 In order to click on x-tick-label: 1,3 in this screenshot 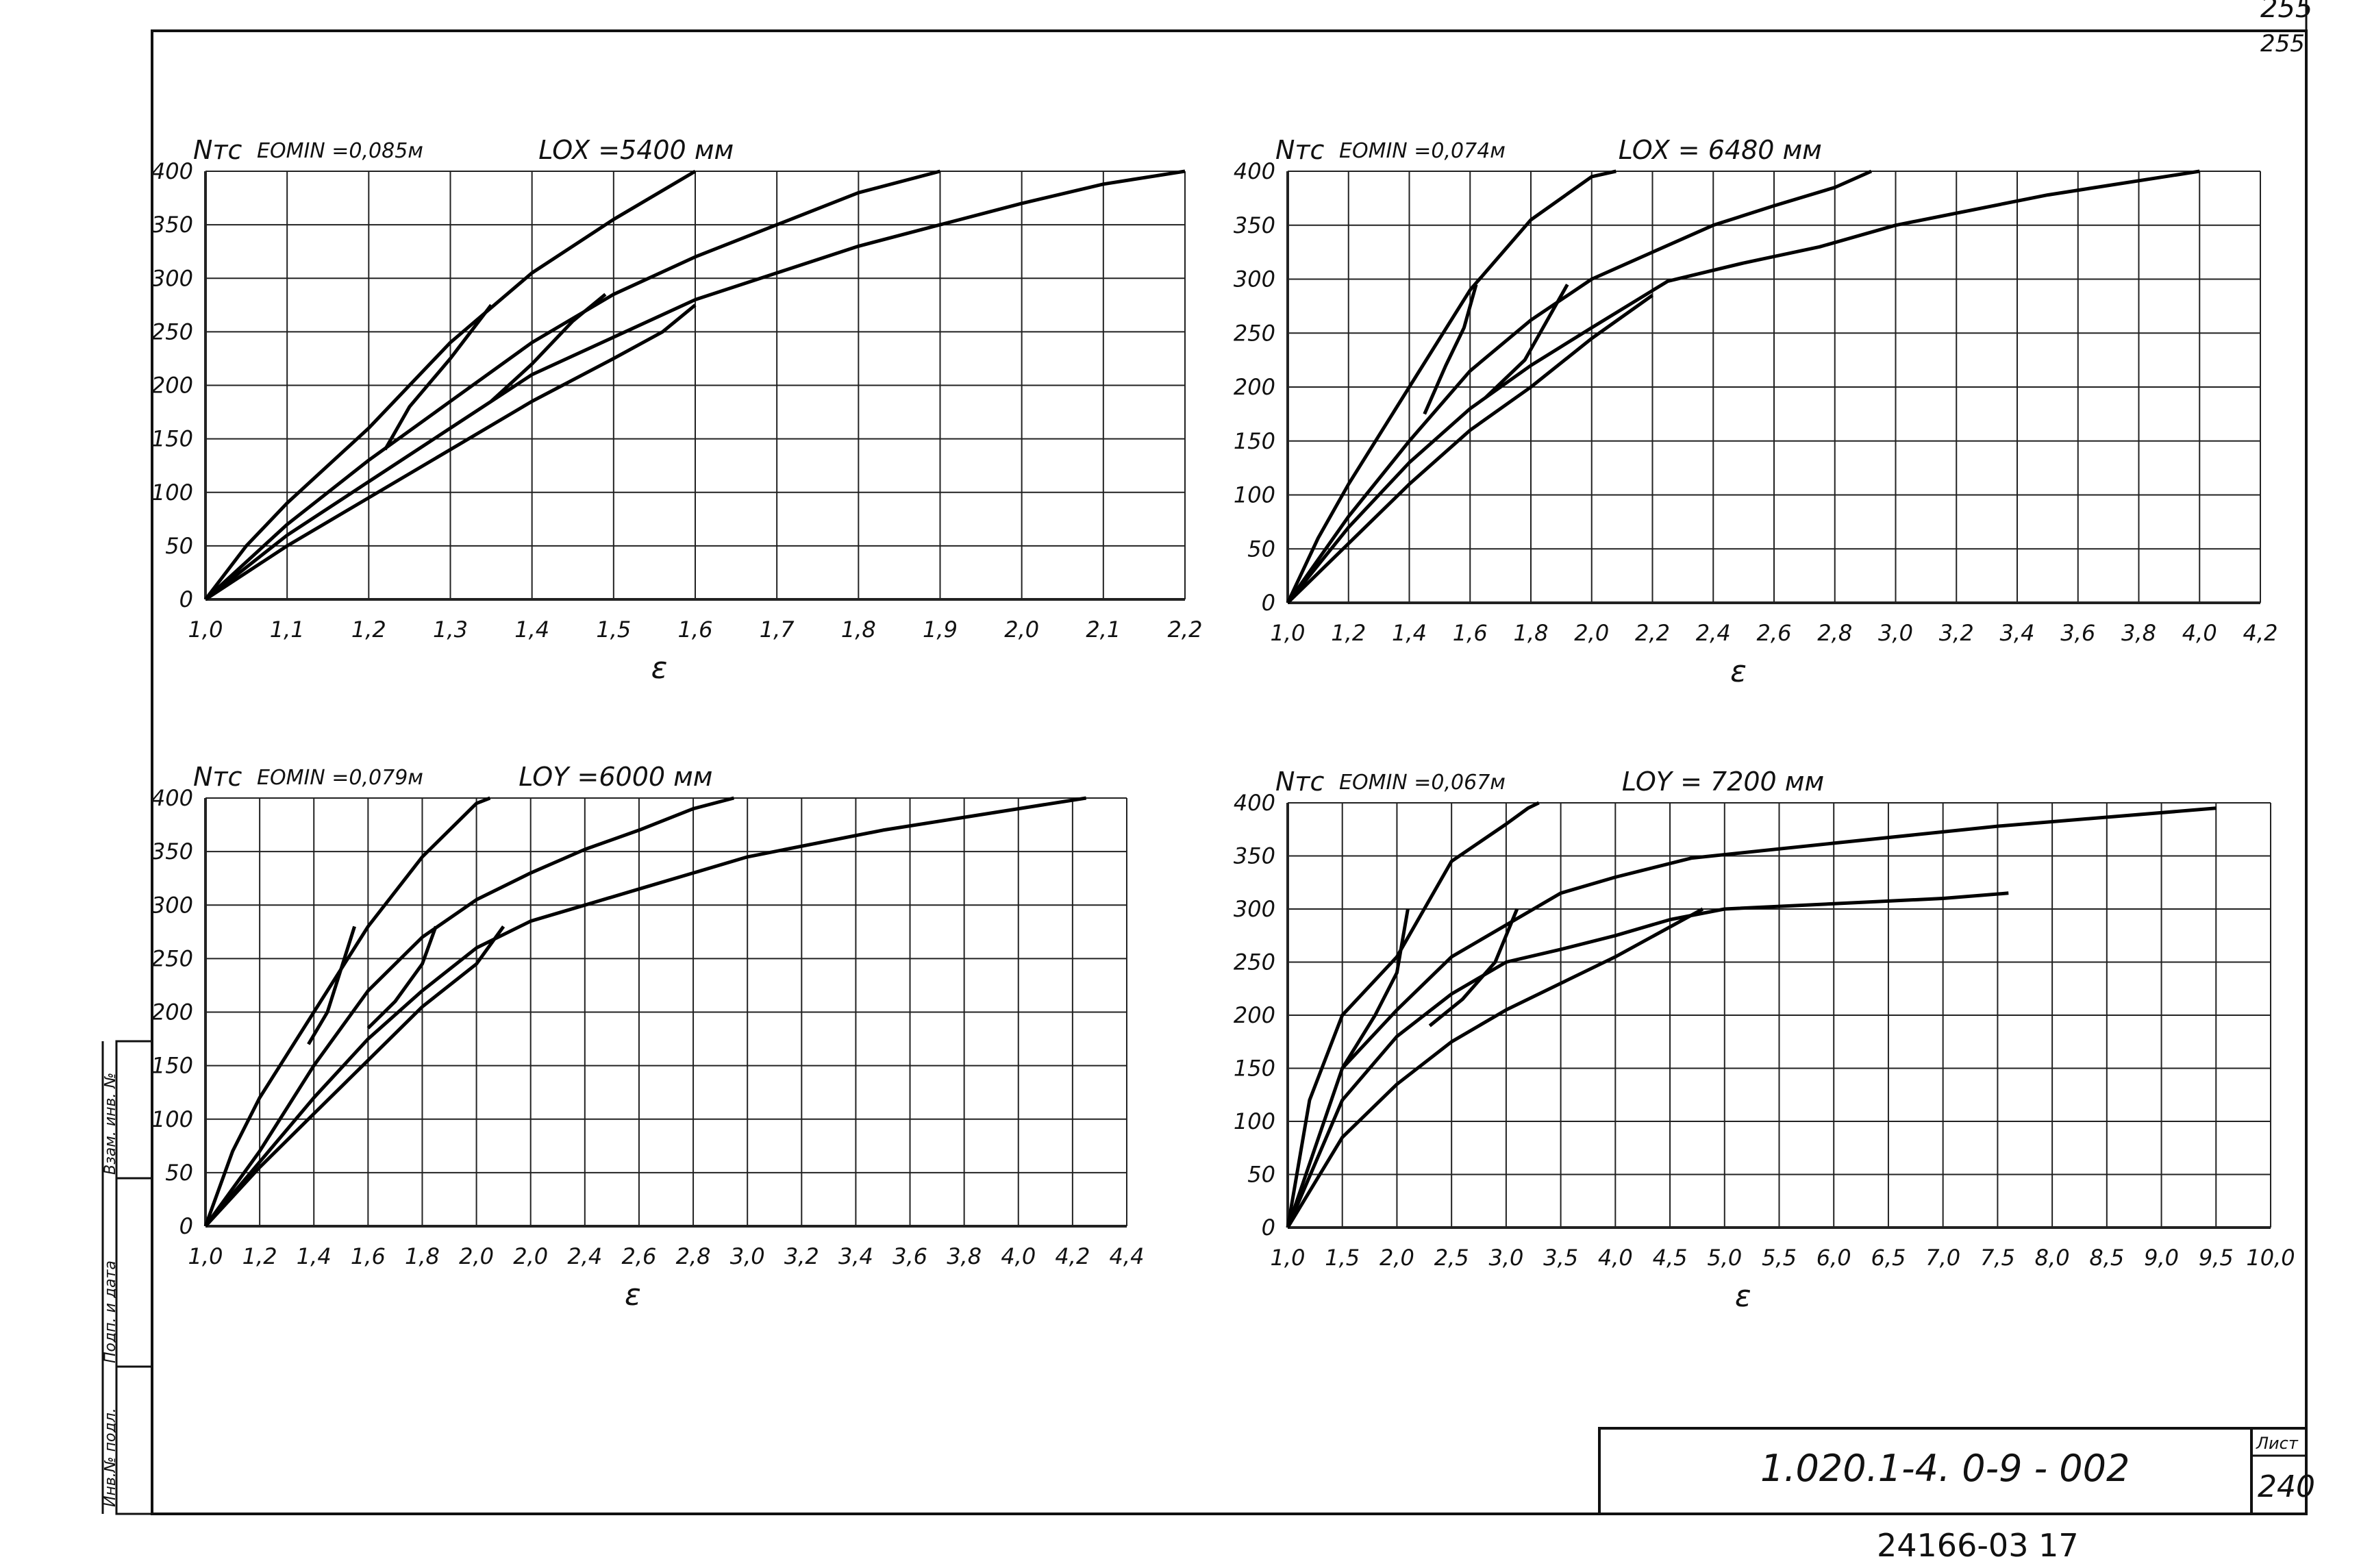, I will do `click(450, 630)`.